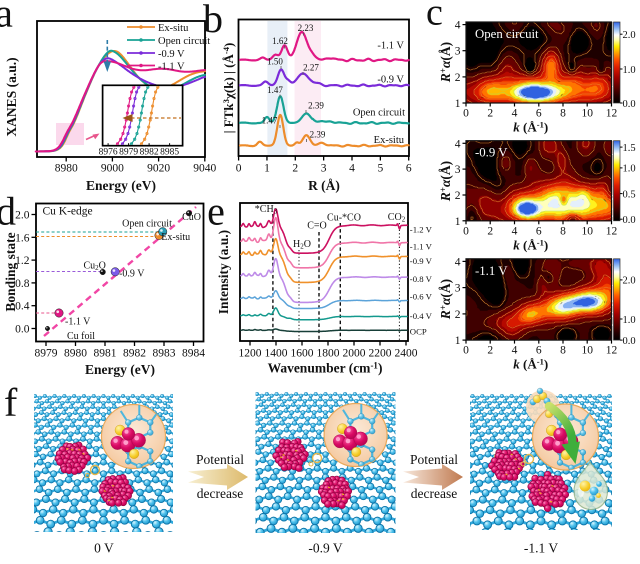  I want to click on svg-text: Cu foil, so click(81, 336).